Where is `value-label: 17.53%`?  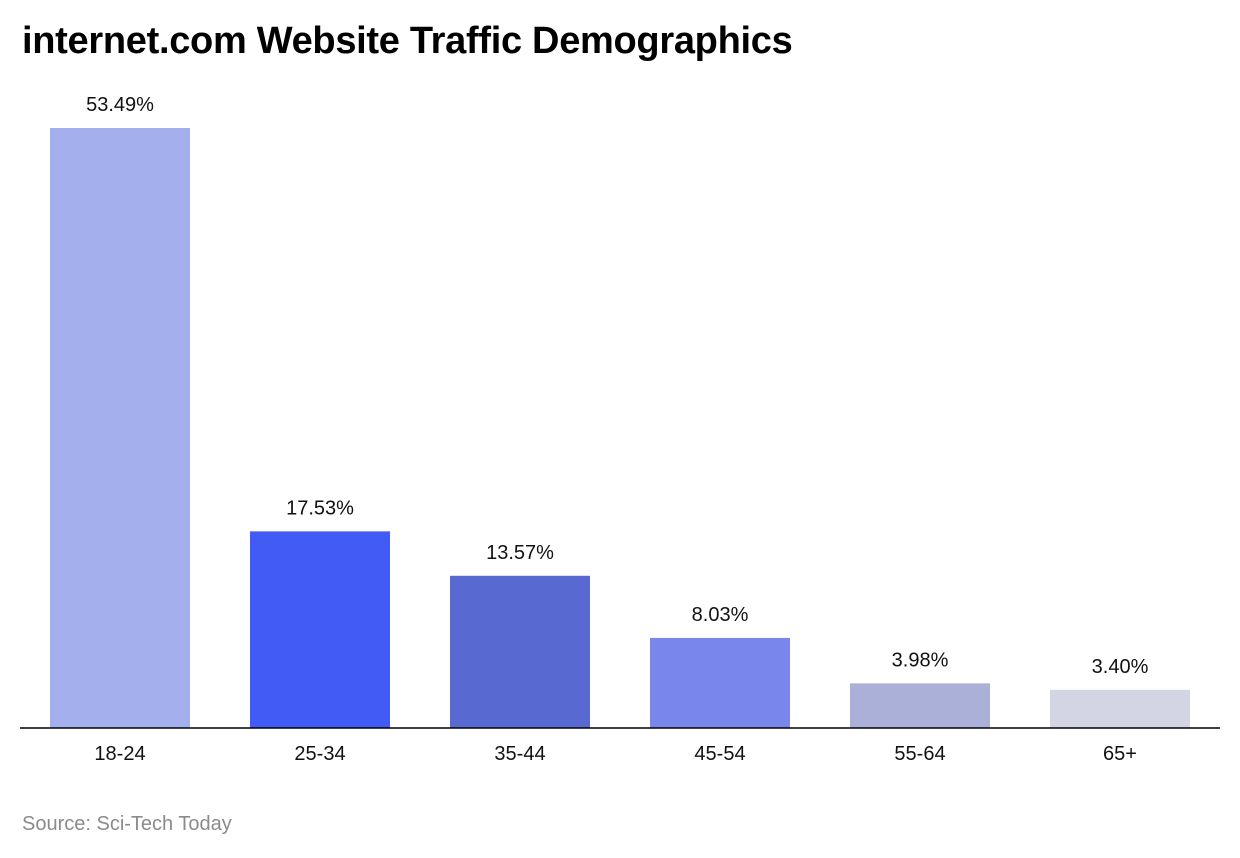 value-label: 17.53% is located at coordinates (320, 508).